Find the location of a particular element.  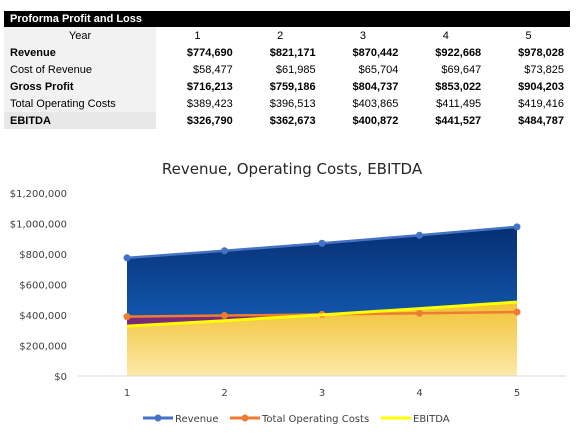

table-cell: $904,203 is located at coordinates (541, 86).